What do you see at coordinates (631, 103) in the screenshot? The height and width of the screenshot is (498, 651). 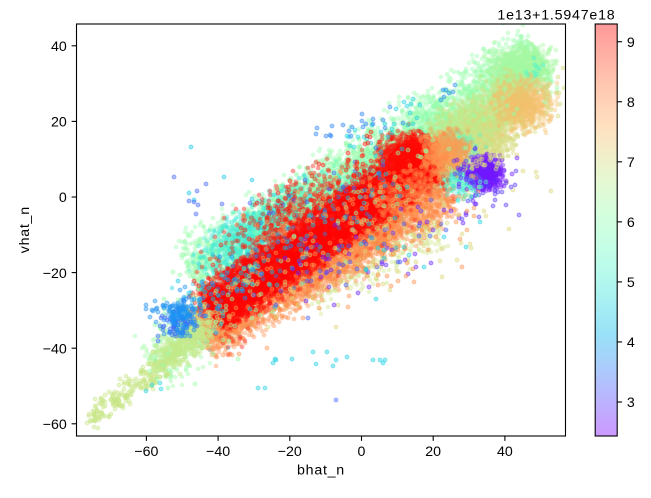 I see `svg-text: 8` at bounding box center [631, 103].